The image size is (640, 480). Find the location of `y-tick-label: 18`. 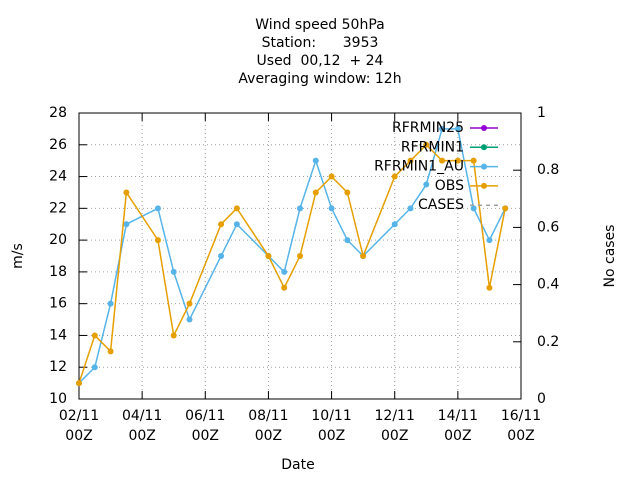

y-tick-label: 18 is located at coordinates (58, 272).